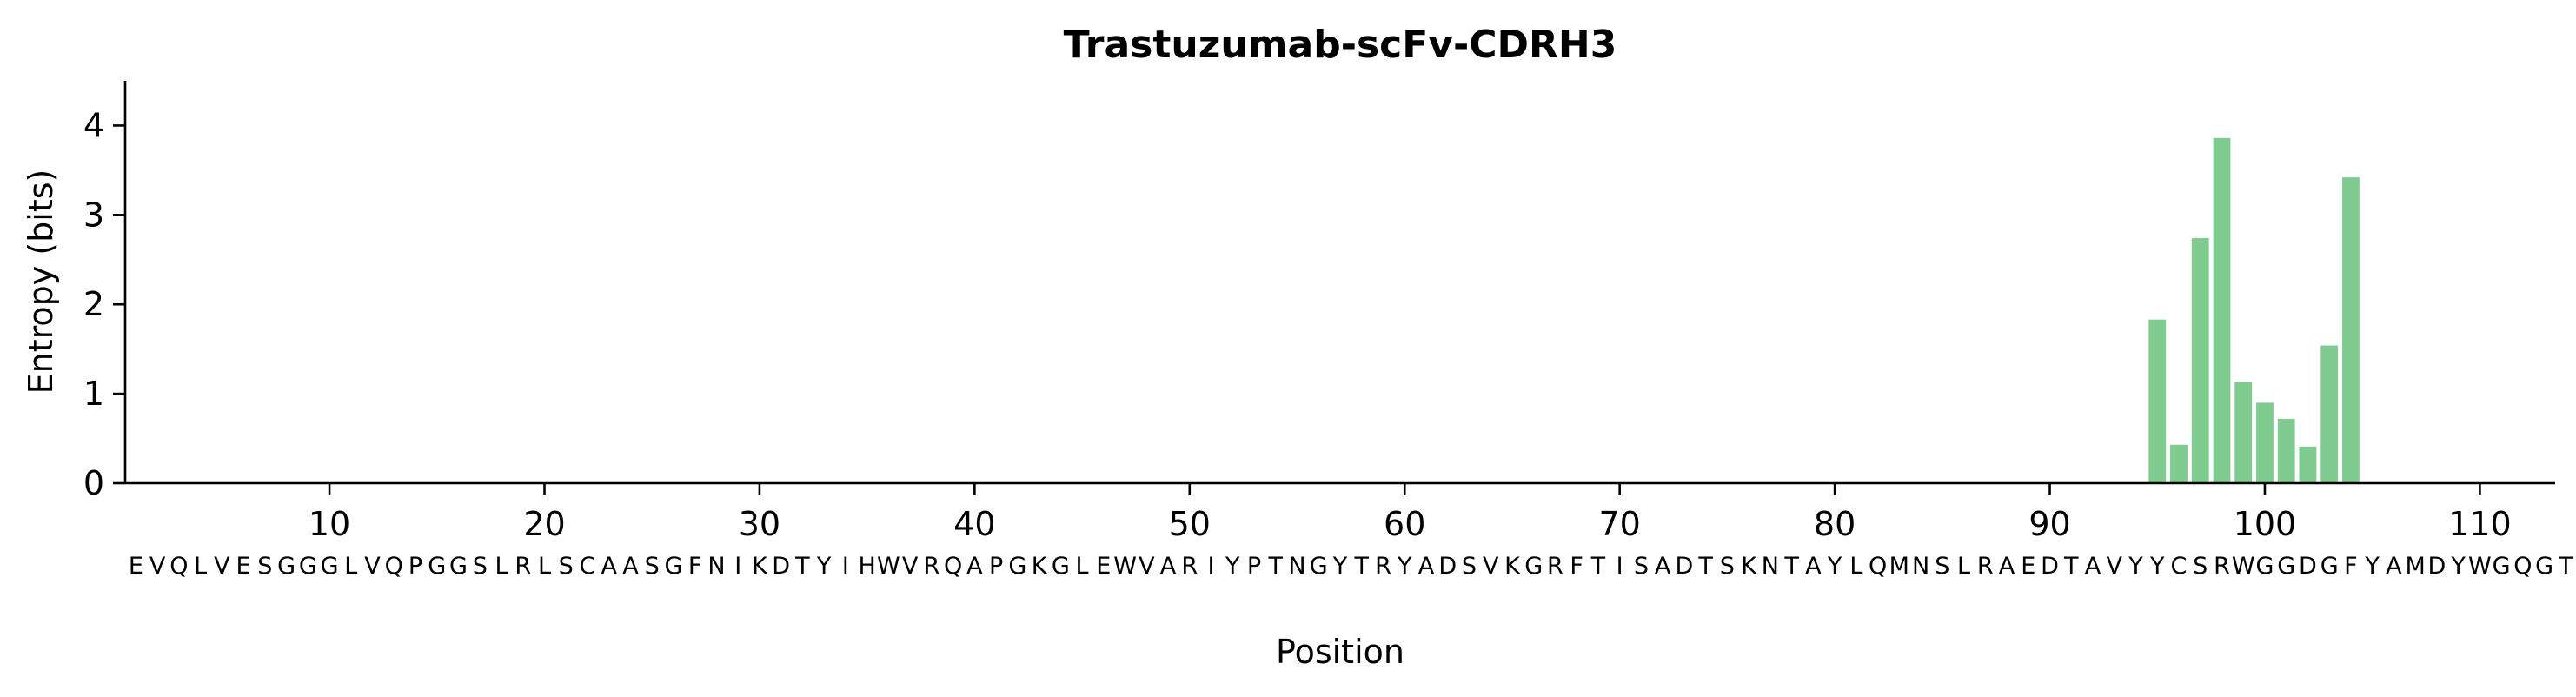 The height and width of the screenshot is (697, 2576). What do you see at coordinates (1340, 652) in the screenshot?
I see `x-axis-label: Position` at bounding box center [1340, 652].